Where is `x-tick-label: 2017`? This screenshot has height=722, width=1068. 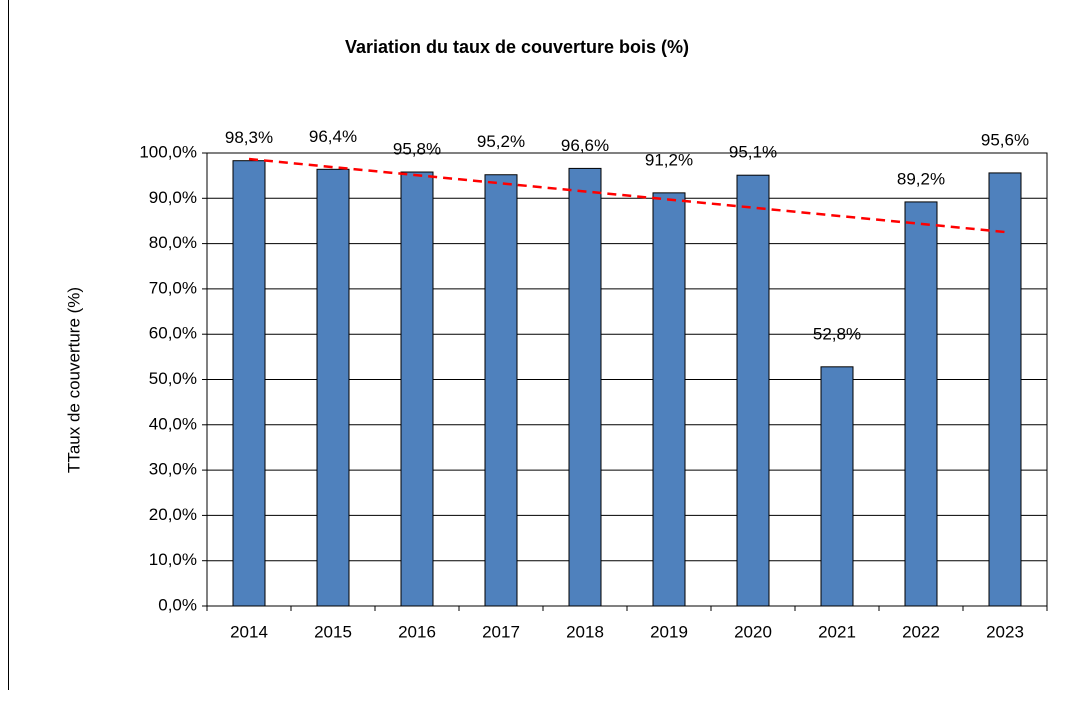
x-tick-label: 2017 is located at coordinates (501, 631).